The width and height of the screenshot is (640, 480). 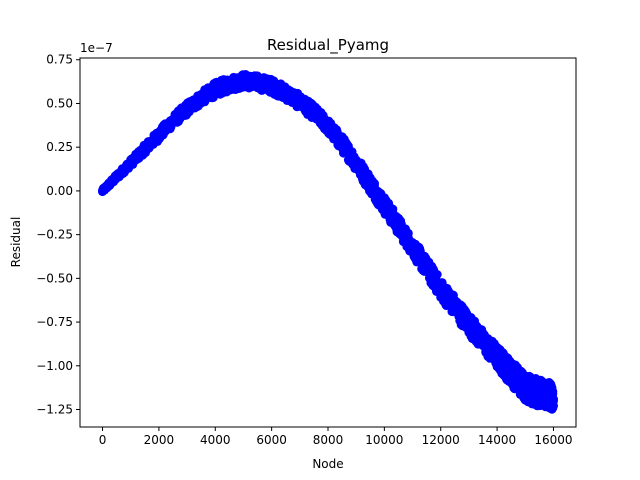 What do you see at coordinates (16, 242) in the screenshot?
I see `y-axis-label: Residual` at bounding box center [16, 242].